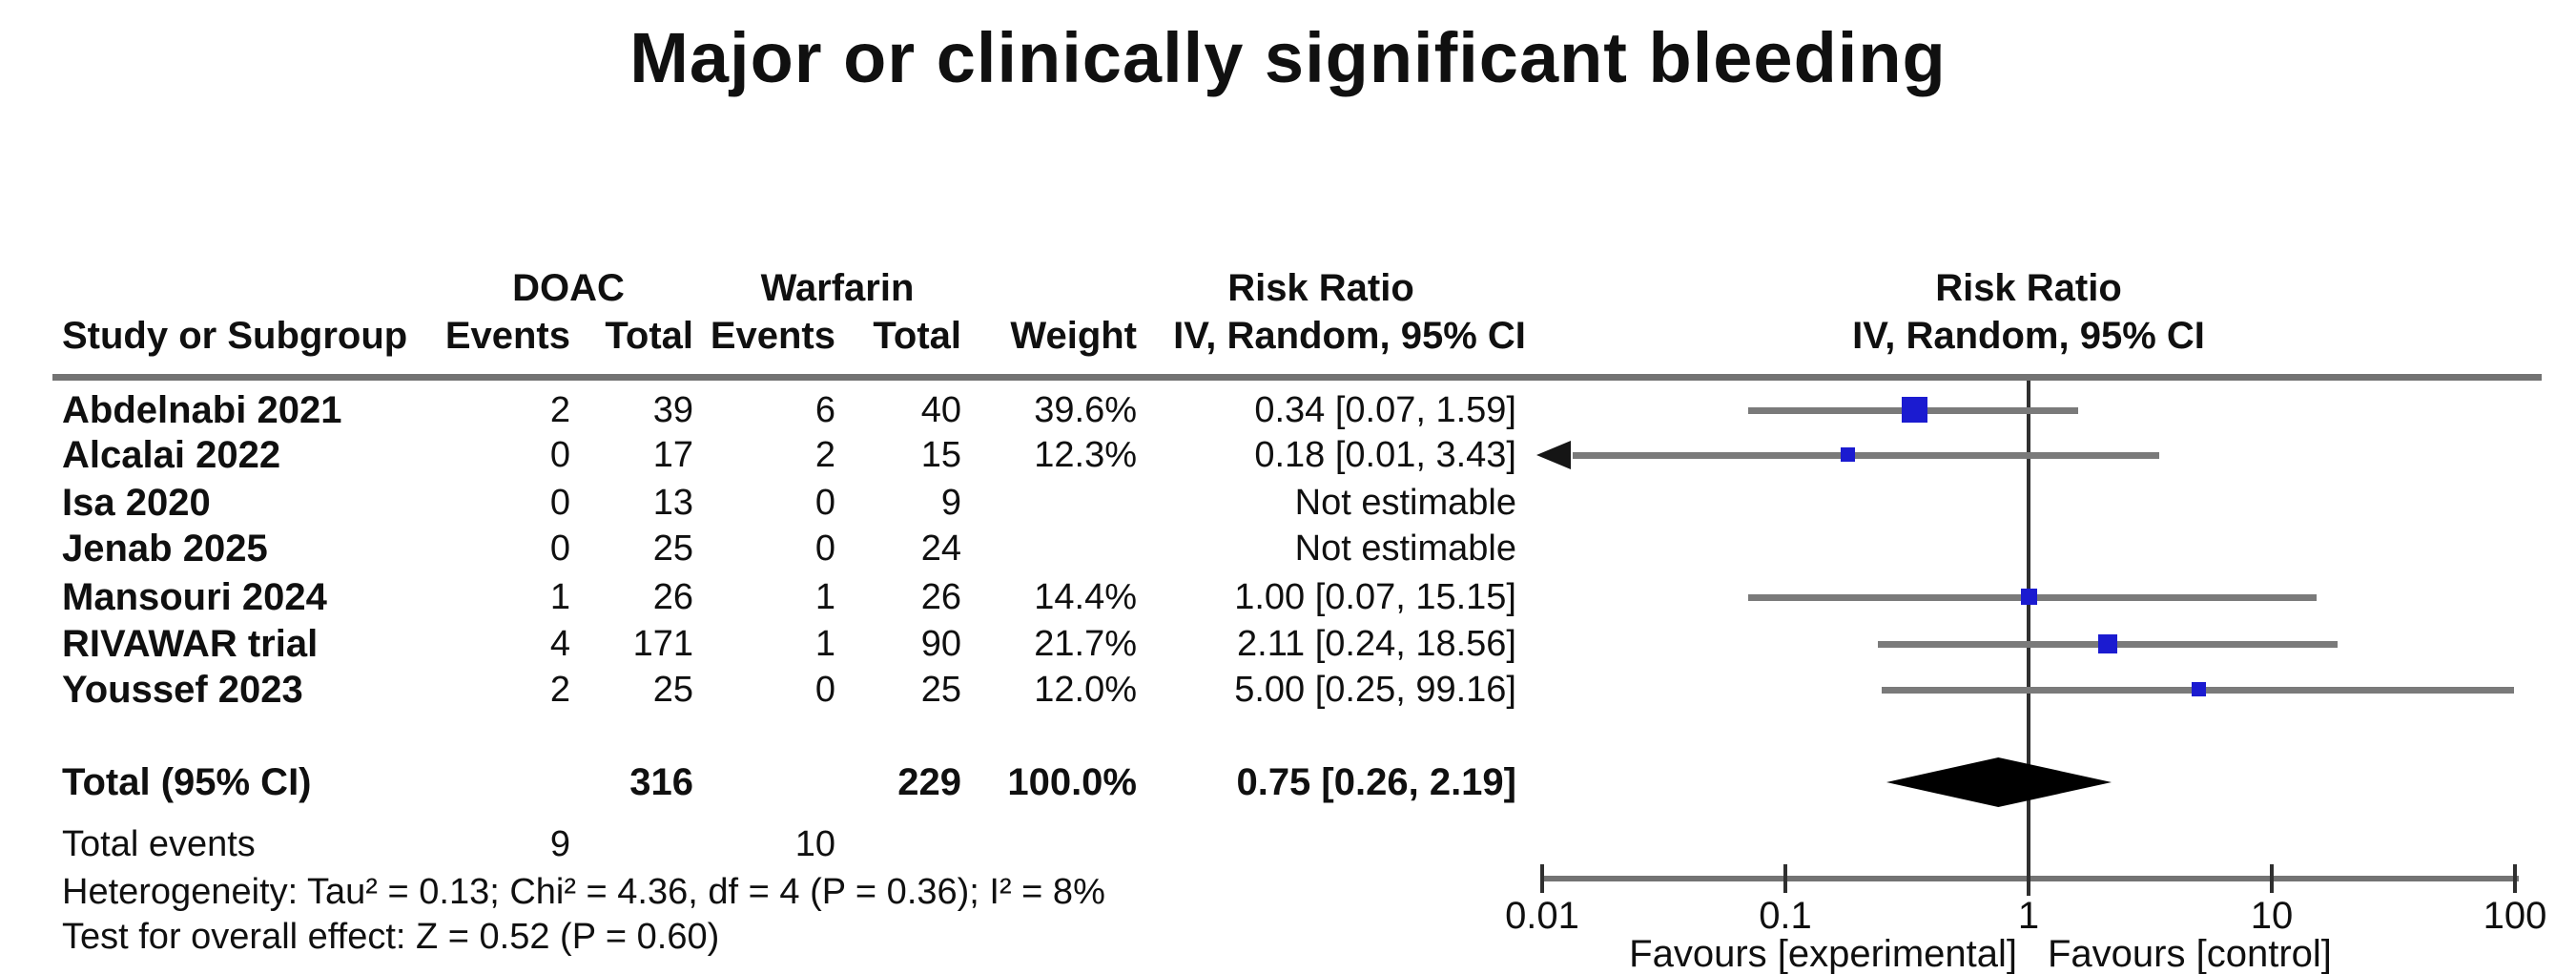 The height and width of the screenshot is (974, 2576). Describe the element at coordinates (2028, 288) in the screenshot. I see `risk-ratio-header-right: Risk Ratio` at that location.